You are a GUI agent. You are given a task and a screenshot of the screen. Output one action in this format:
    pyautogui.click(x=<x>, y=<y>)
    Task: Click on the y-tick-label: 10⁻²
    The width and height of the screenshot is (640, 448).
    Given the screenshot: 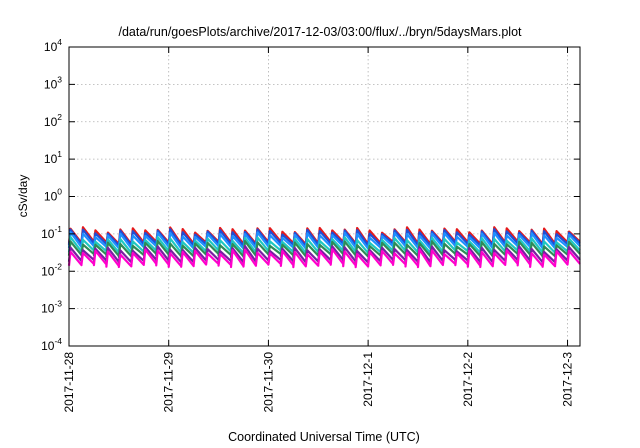 What is the action you would take?
    pyautogui.click(x=51, y=269)
    